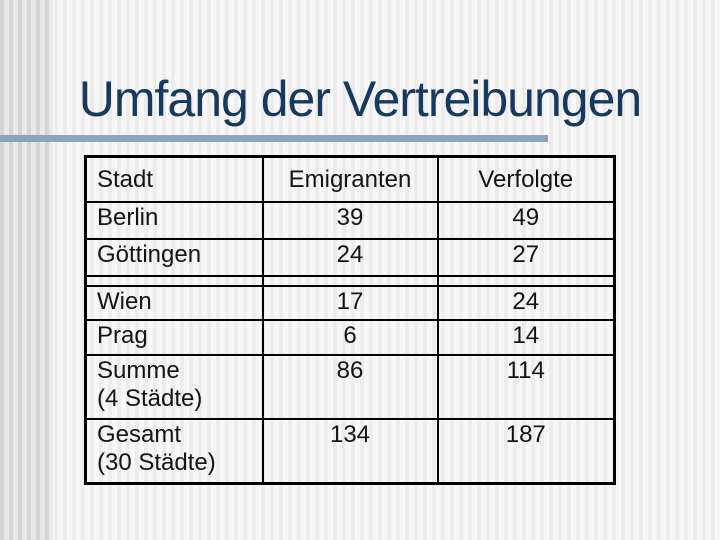 This screenshot has height=540, width=720. I want to click on table-row: Göttingen 24 27, so click(350, 257).